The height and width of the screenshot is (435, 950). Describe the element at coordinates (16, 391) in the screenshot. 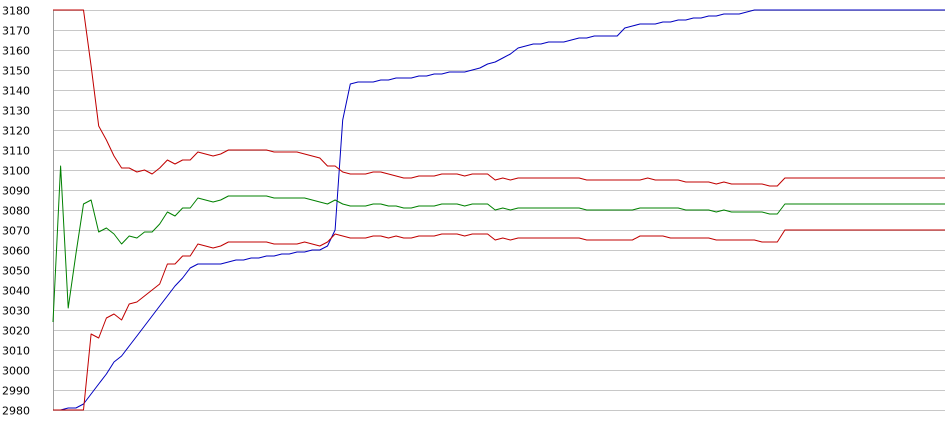

I see `y-tick-label: 2990` at that location.